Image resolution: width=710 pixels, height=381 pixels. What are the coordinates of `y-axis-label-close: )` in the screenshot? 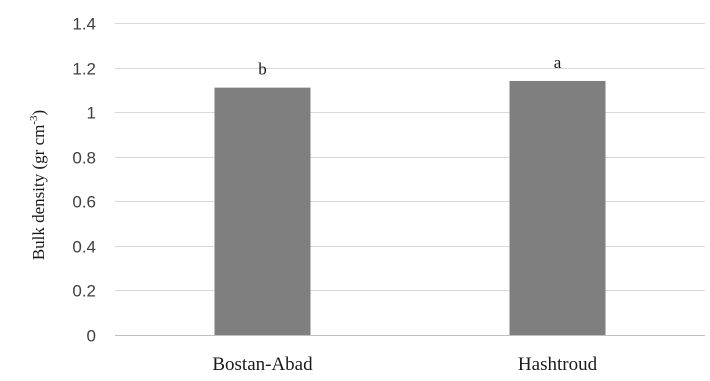 It's located at (38, 113).